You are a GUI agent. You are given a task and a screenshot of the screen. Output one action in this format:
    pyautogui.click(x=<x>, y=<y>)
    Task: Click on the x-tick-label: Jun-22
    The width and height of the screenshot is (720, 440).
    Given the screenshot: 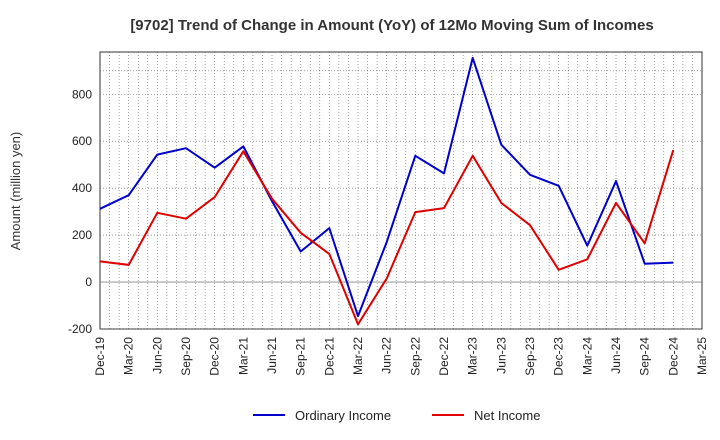 What is the action you would take?
    pyautogui.click(x=387, y=355)
    